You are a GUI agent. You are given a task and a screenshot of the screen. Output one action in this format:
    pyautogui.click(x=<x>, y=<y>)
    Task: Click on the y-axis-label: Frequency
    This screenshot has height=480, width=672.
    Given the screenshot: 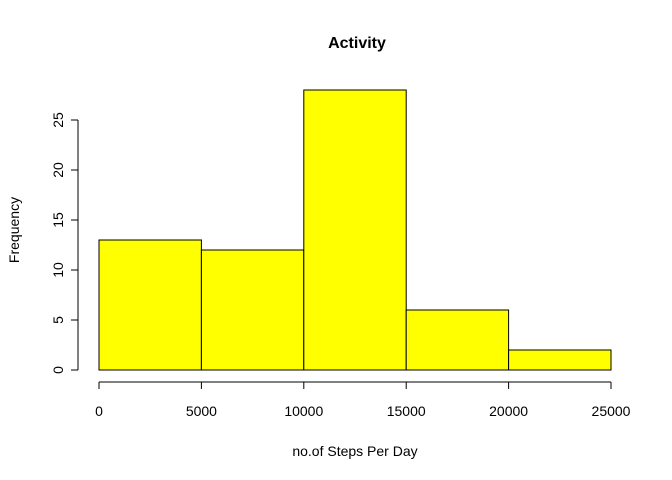 What is the action you would take?
    pyautogui.click(x=14, y=230)
    